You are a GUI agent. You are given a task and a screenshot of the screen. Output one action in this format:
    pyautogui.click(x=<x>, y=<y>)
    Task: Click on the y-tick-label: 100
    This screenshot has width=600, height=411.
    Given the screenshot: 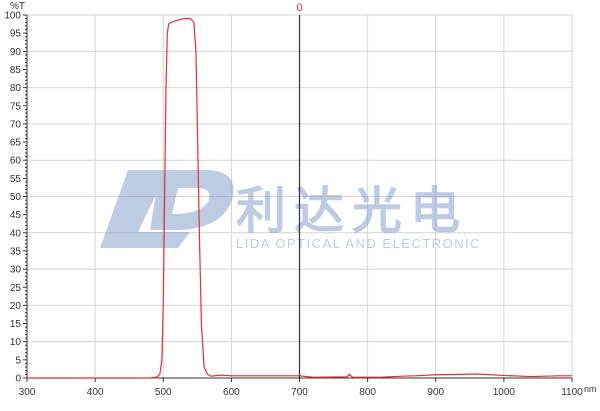 What is the action you would take?
    pyautogui.click(x=12, y=16)
    